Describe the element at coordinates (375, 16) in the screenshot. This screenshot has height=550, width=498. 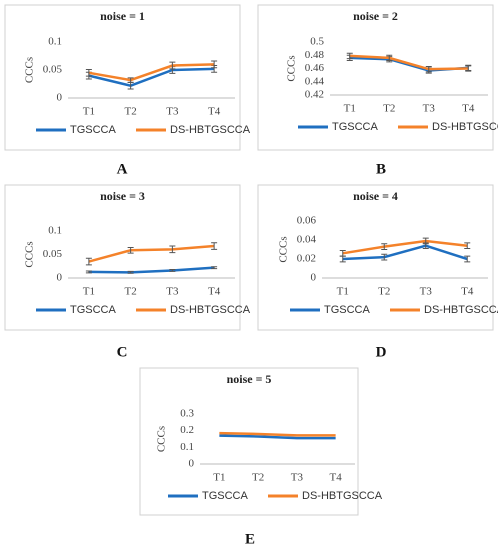
I see `chart-title: noise = 2` at that location.